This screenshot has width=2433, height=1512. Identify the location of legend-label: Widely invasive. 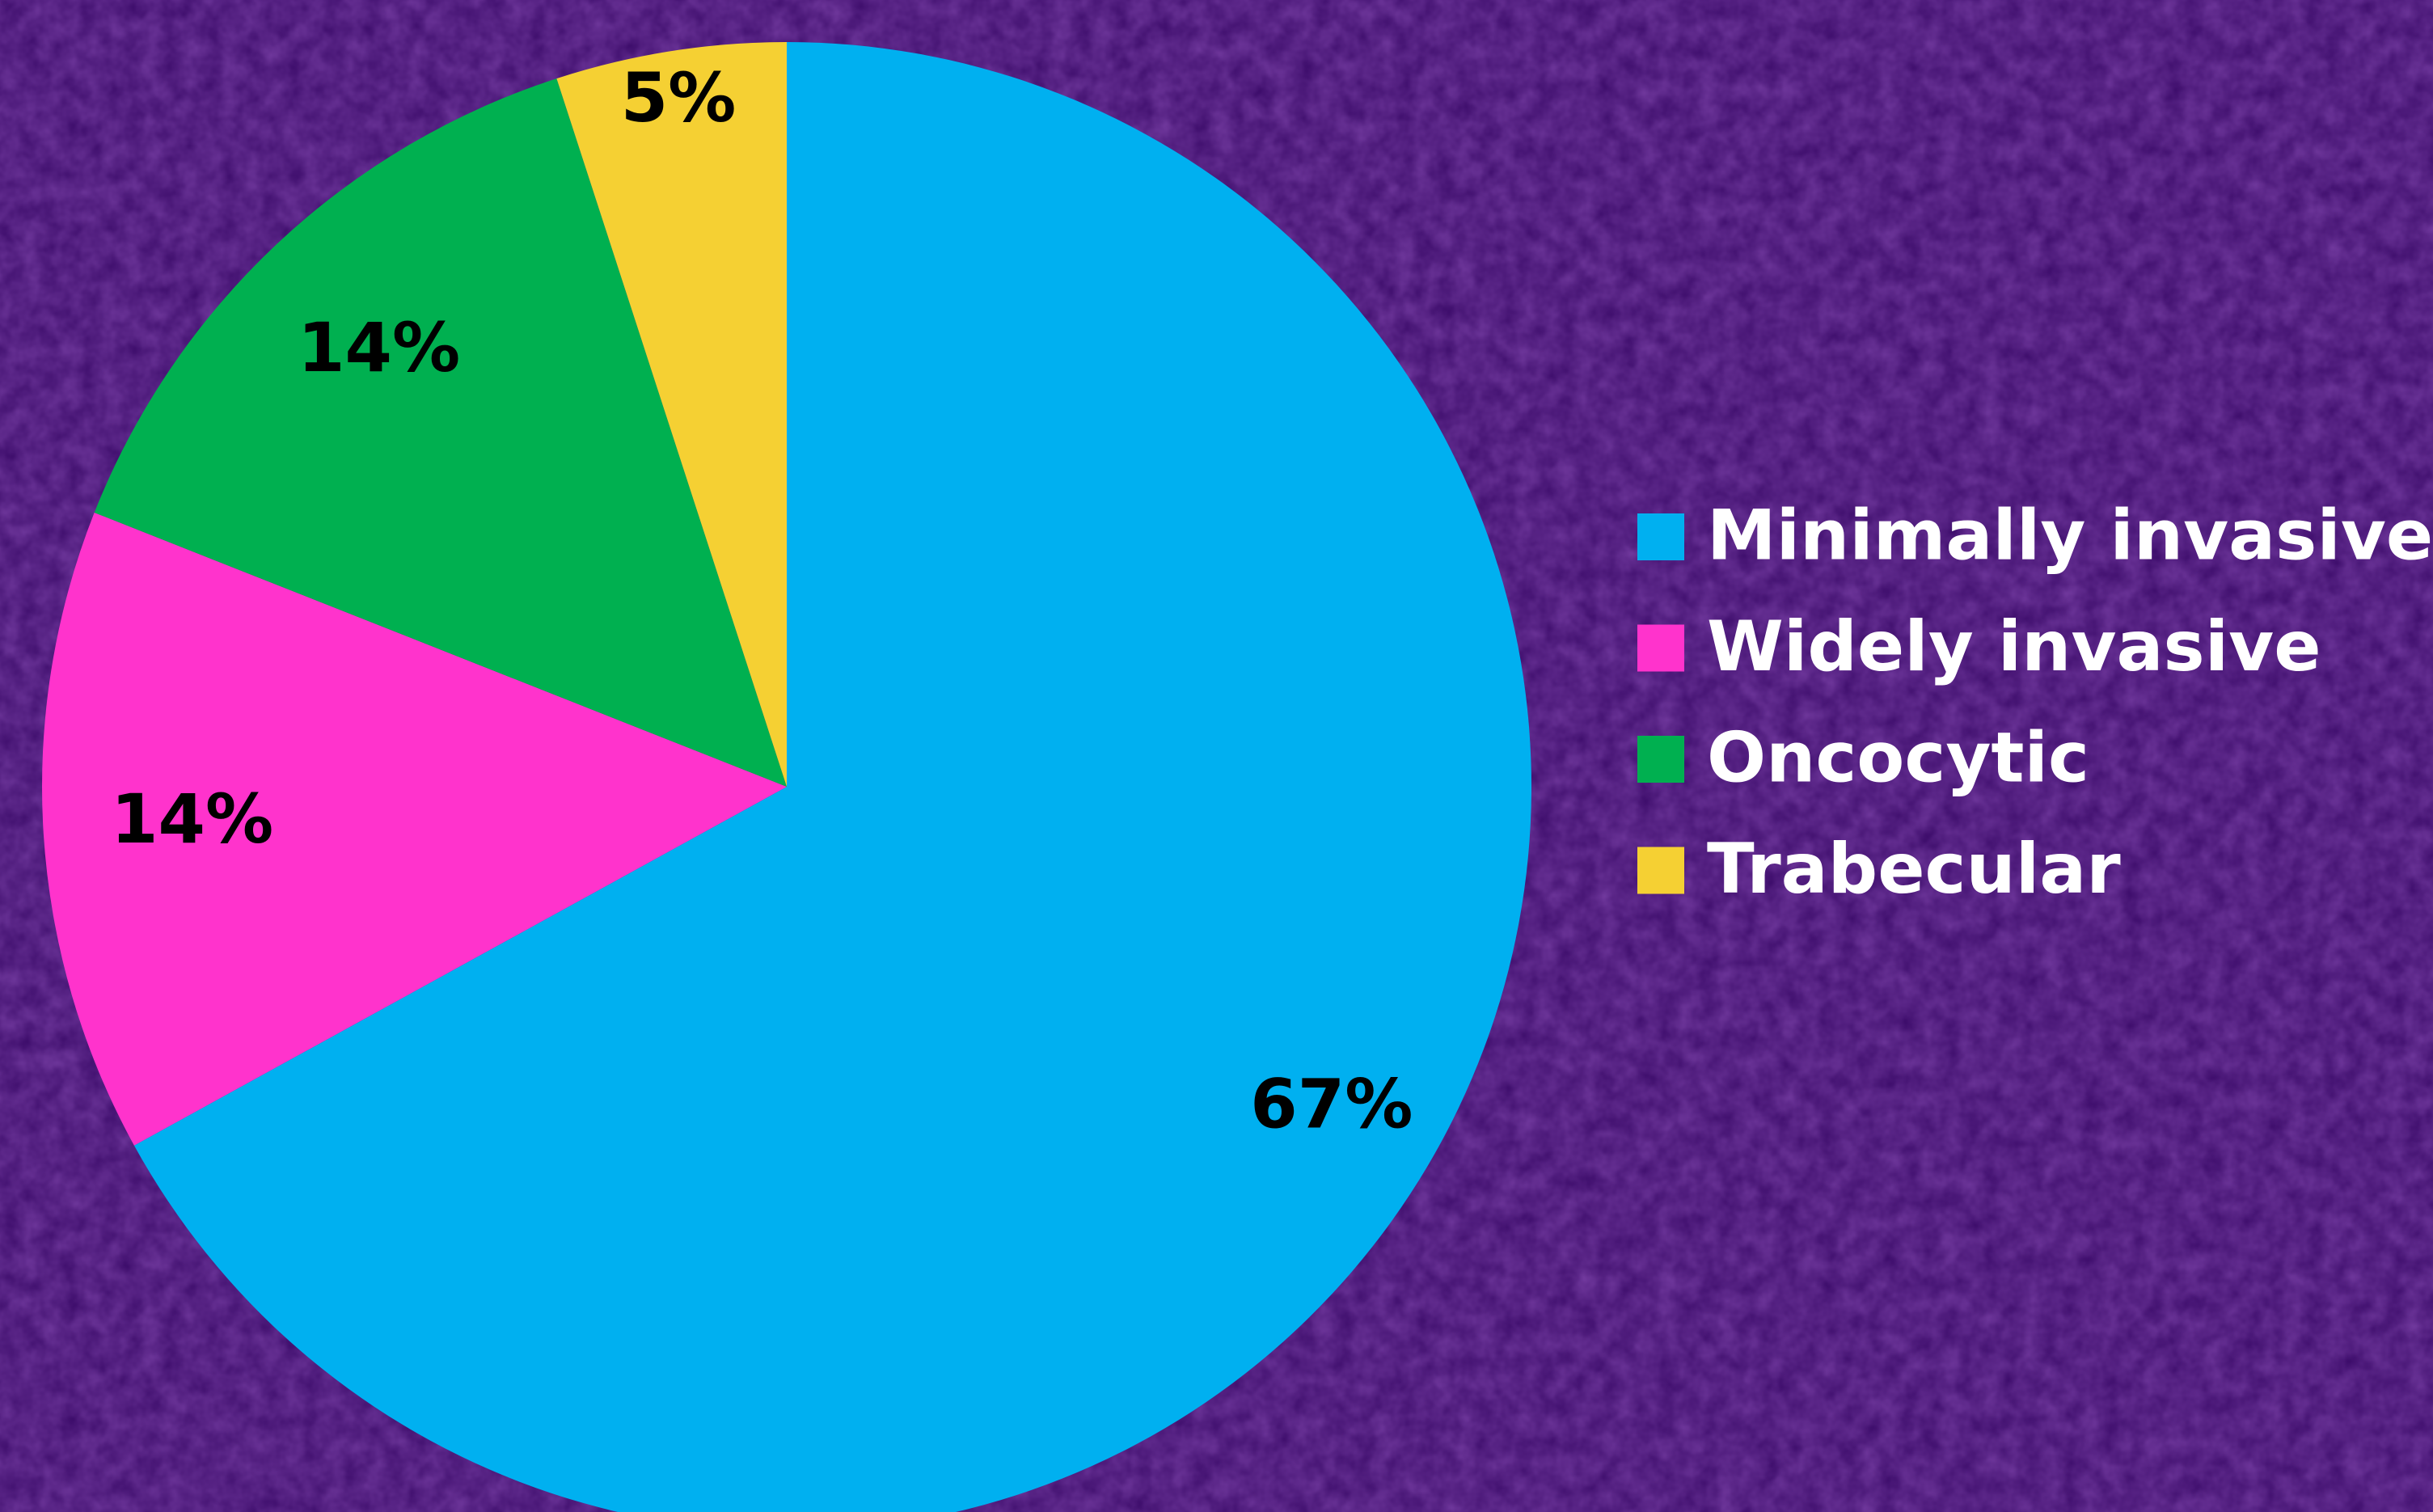
(2014, 646).